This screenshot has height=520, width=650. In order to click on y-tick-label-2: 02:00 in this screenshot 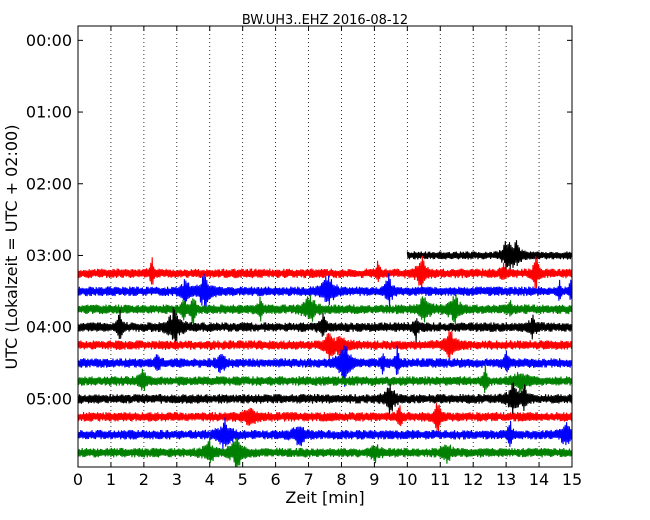, I will do `click(49, 183)`.